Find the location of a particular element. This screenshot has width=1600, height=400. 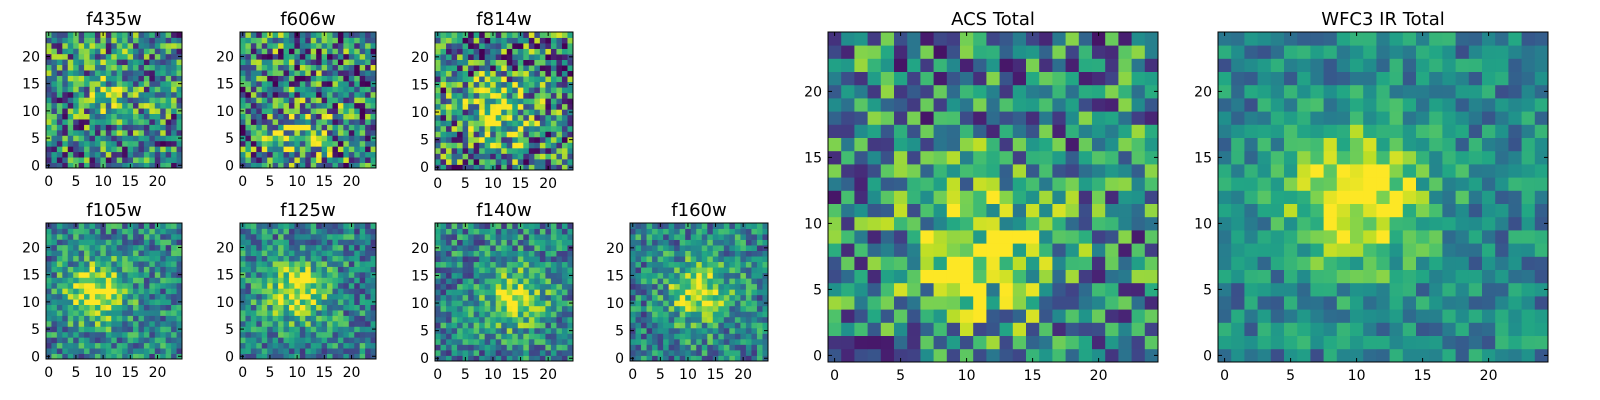

x-tick-label: 20 is located at coordinates (158, 182).